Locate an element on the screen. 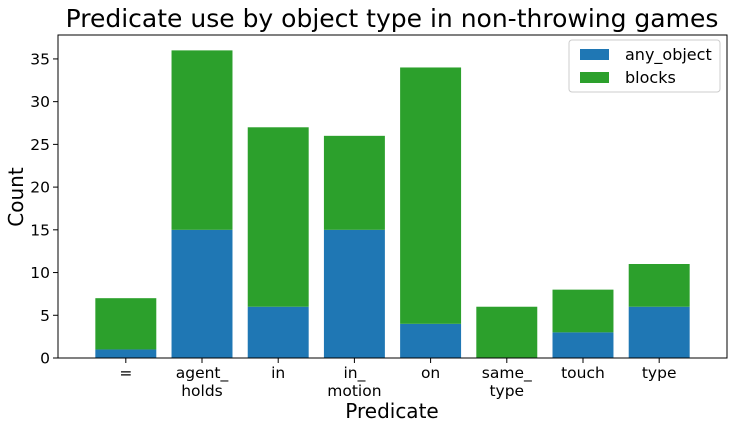 Image resolution: width=734 pixels, height=429 pixels. x-tick-label: in is located at coordinates (278, 373).